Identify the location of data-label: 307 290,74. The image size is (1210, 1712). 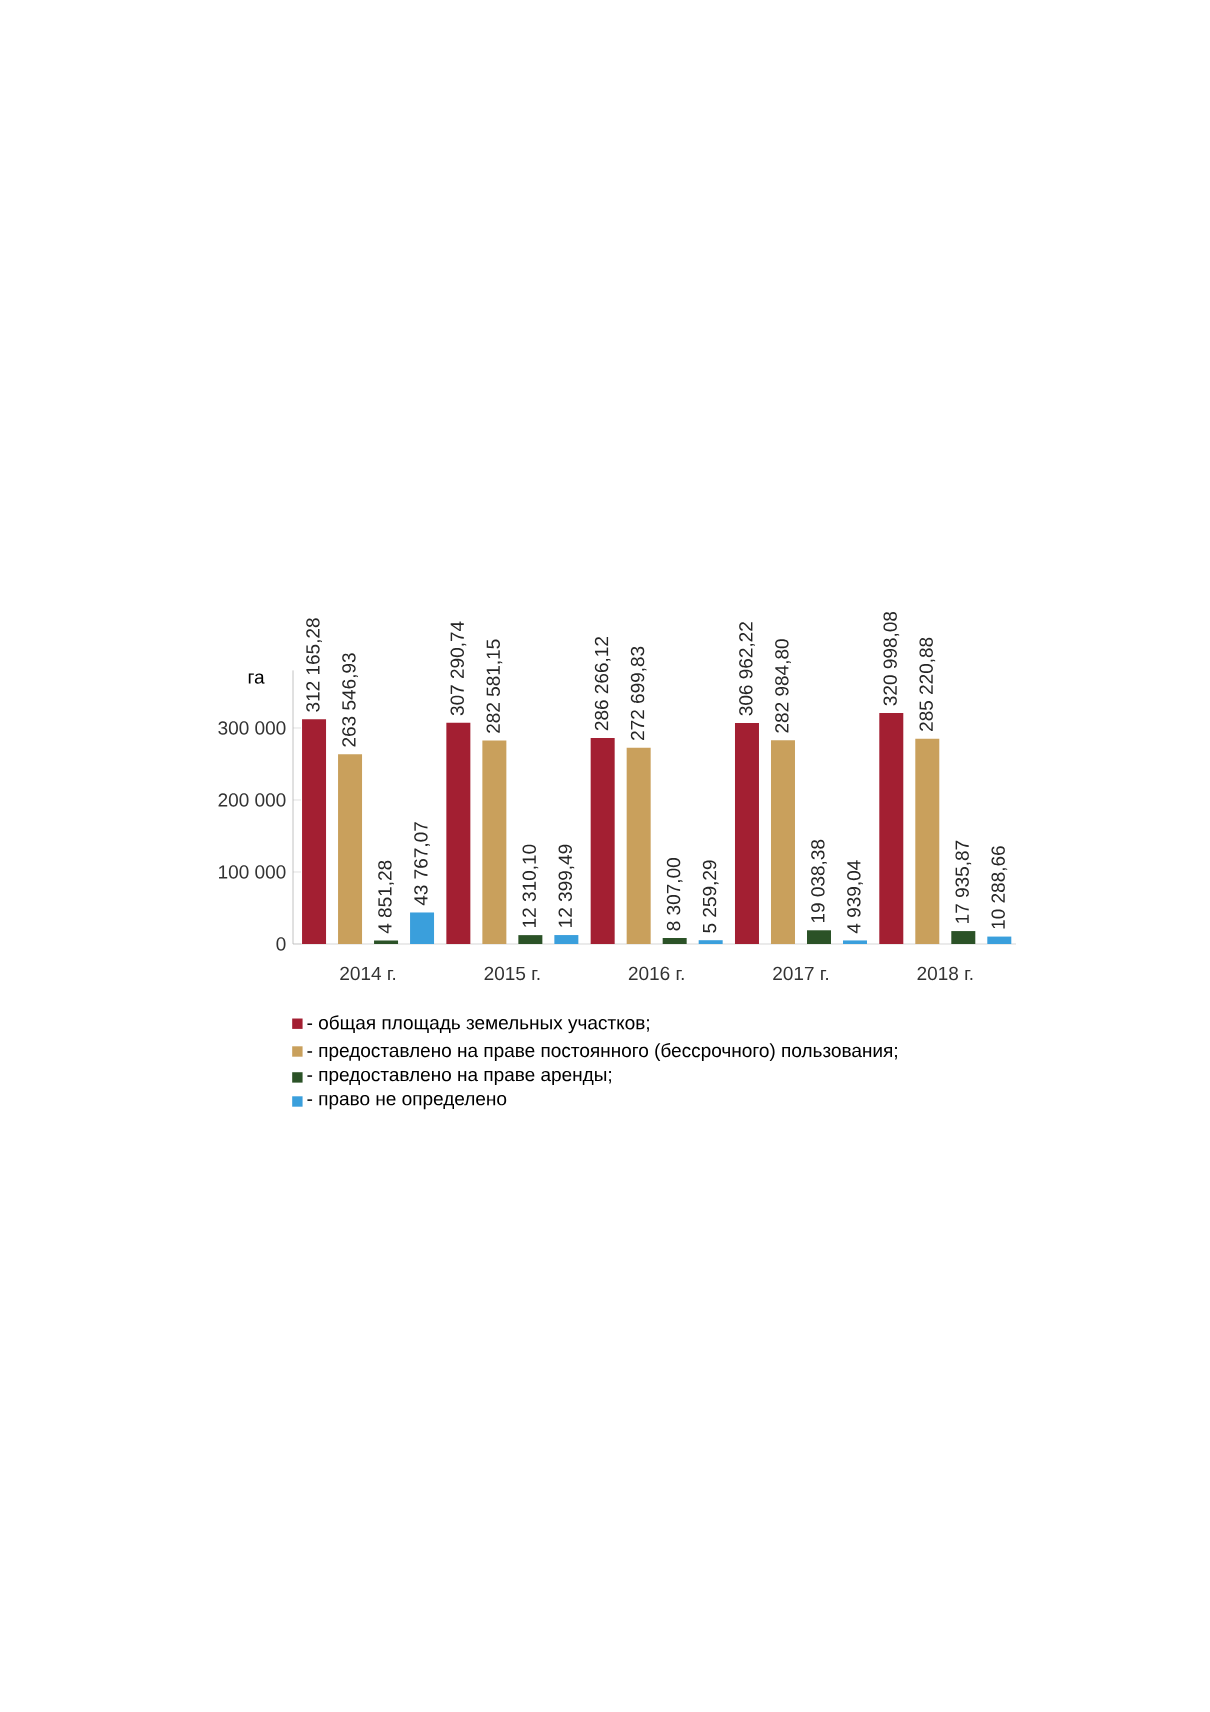
(458, 668).